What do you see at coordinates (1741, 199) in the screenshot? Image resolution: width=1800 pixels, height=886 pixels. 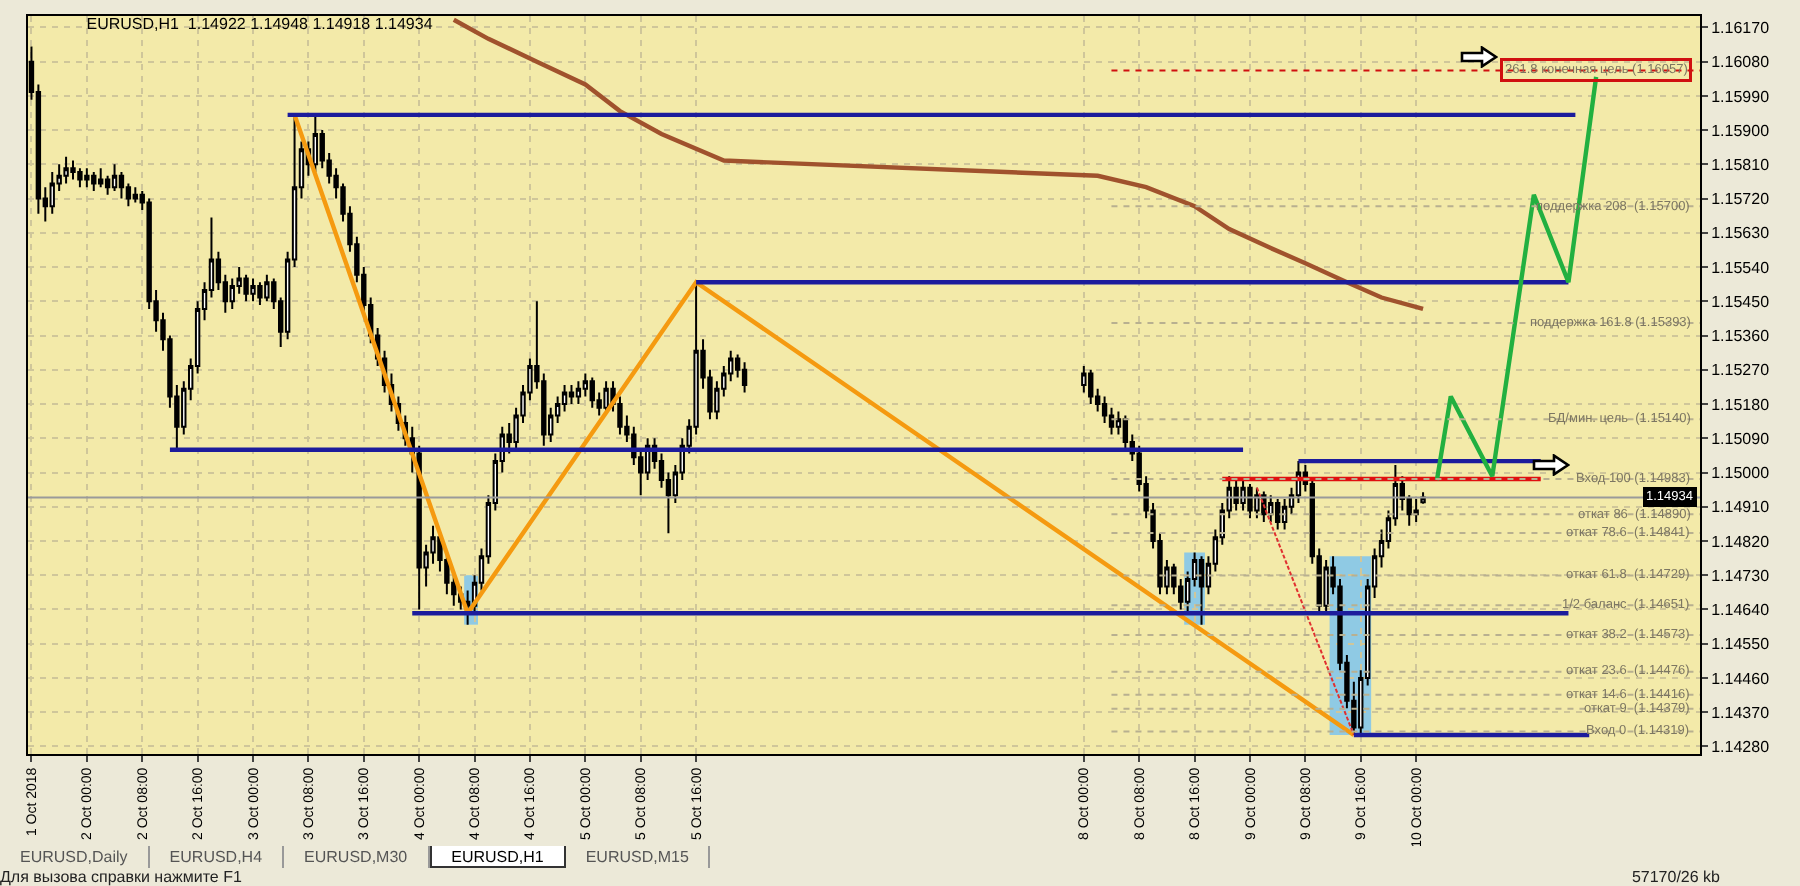 I see `y-tick-label: 1.15720` at bounding box center [1741, 199].